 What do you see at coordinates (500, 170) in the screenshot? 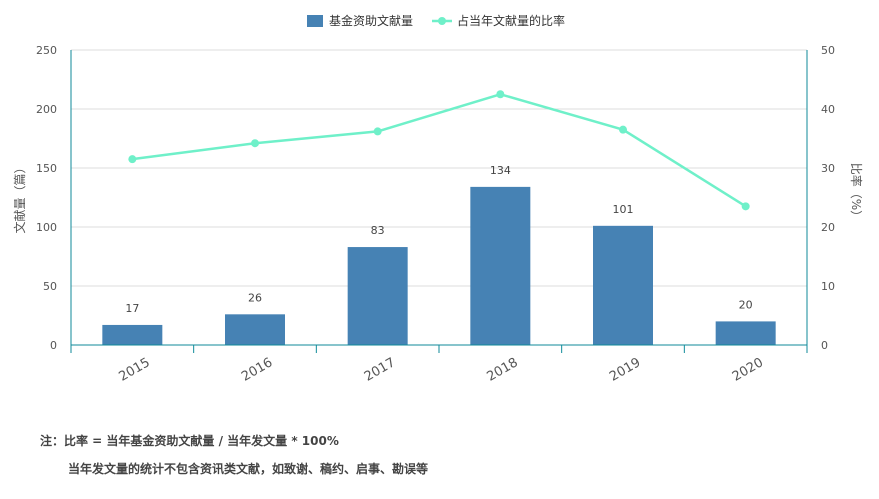
I see `bar-value-label: 134` at bounding box center [500, 170].